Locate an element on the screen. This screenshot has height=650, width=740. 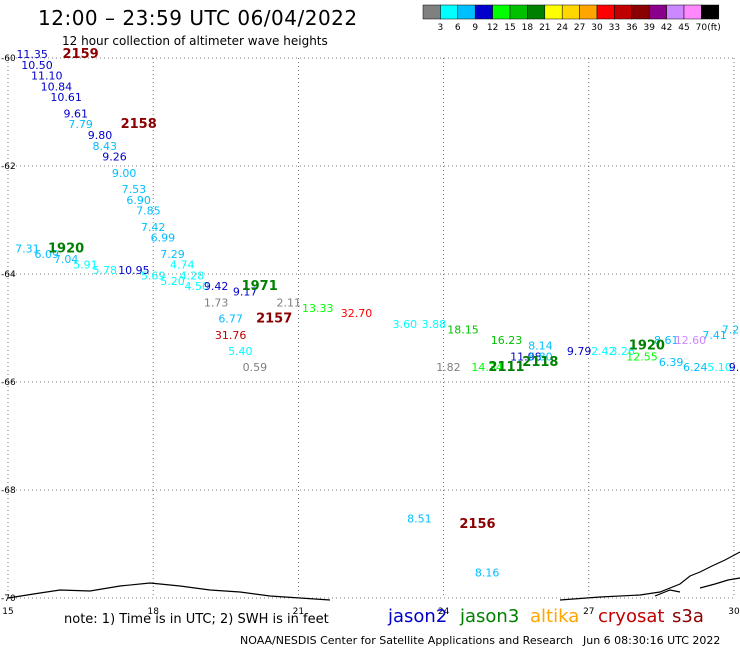
swh-value: 9.00 is located at coordinates (124, 173).